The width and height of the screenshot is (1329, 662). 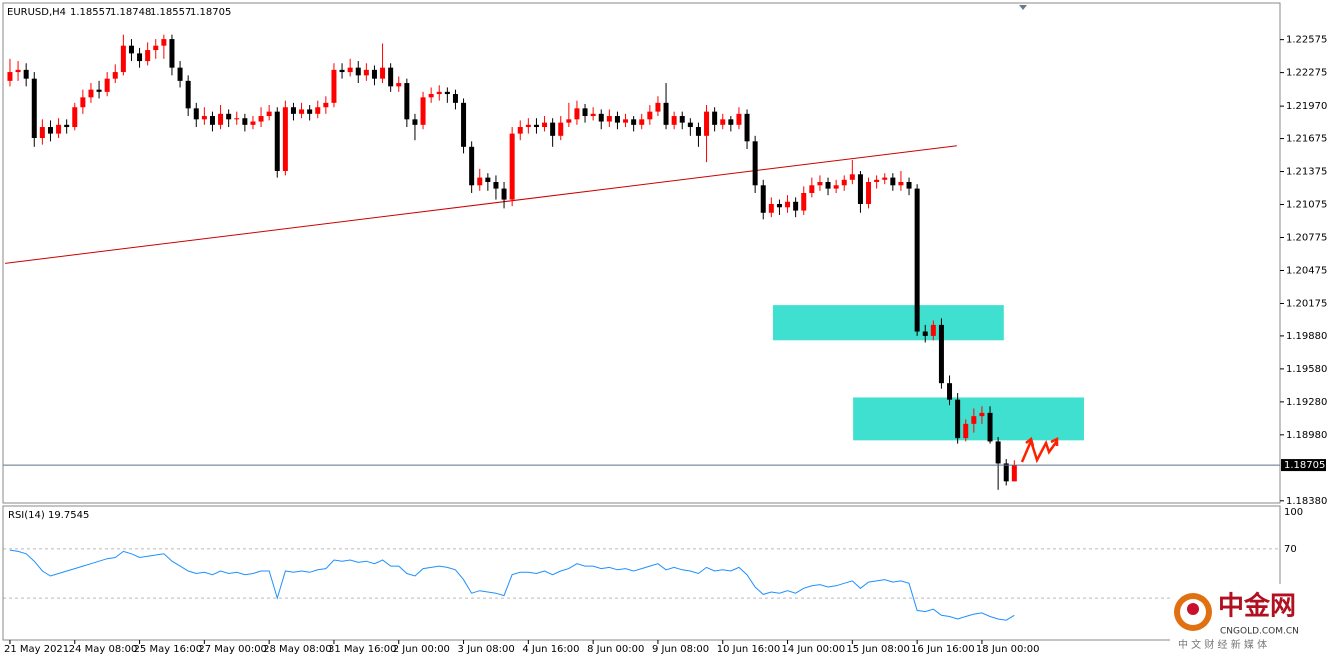 What do you see at coordinates (1306, 73) in the screenshot?
I see `y-tick-label: 1.22275` at bounding box center [1306, 73].